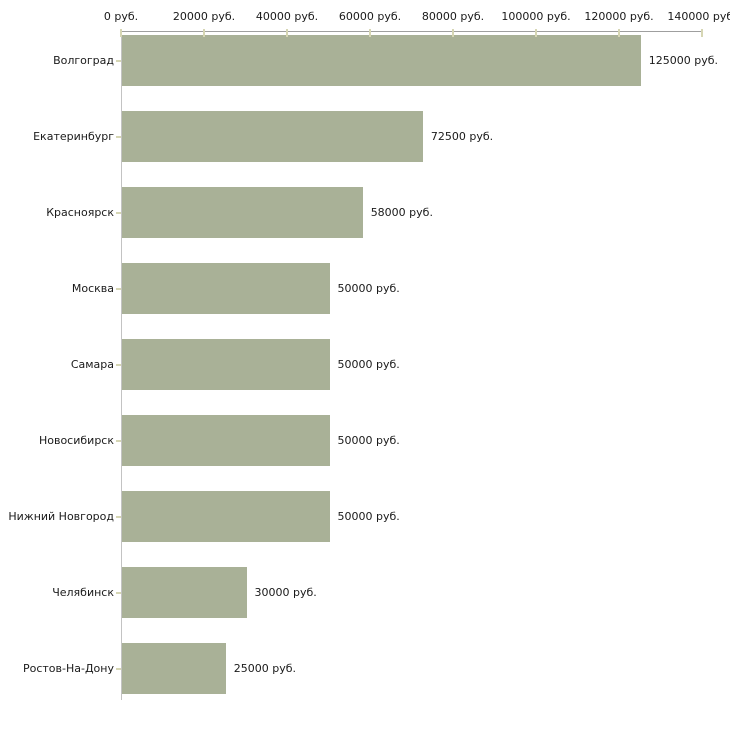 This screenshot has width=730, height=730. What do you see at coordinates (68, 668) in the screenshot?
I see `category-label: Ростов-На-Дону` at bounding box center [68, 668].